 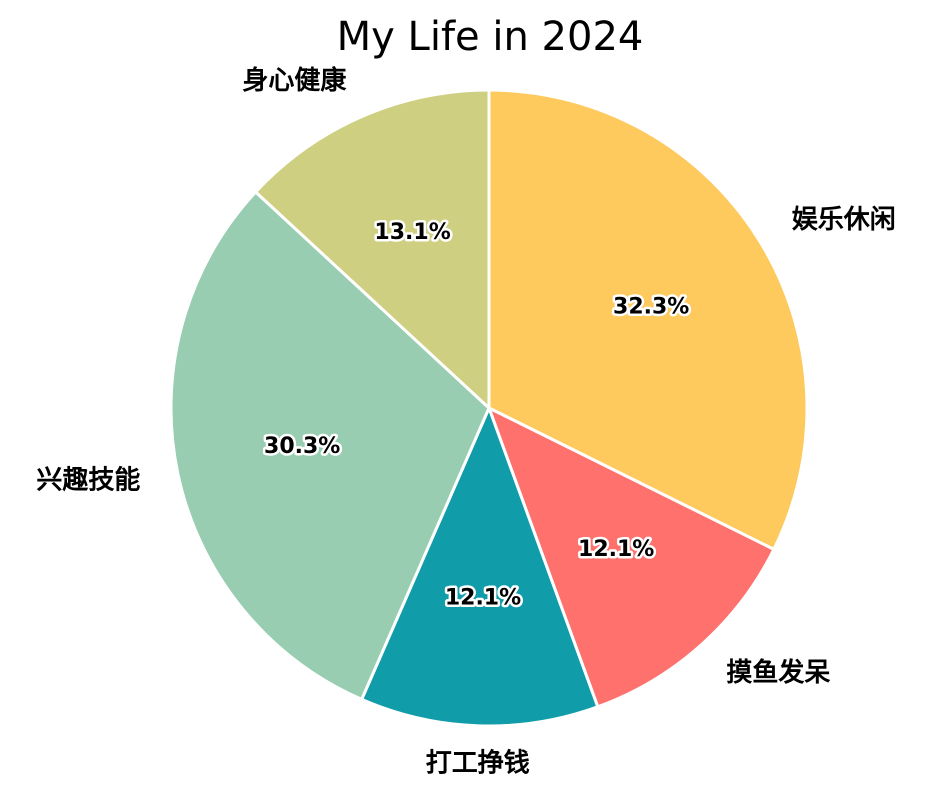 I want to click on pie-category-label: 娱乐休闲, so click(x=844, y=220).